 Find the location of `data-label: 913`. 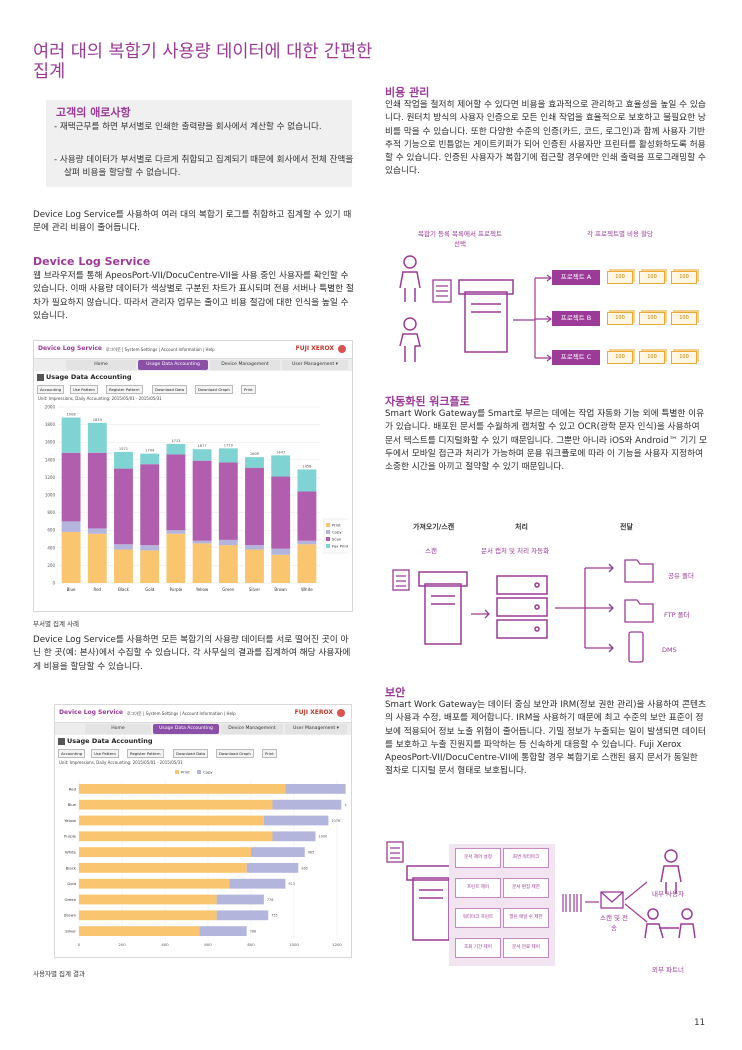

data-label: 913 is located at coordinates (291, 884).